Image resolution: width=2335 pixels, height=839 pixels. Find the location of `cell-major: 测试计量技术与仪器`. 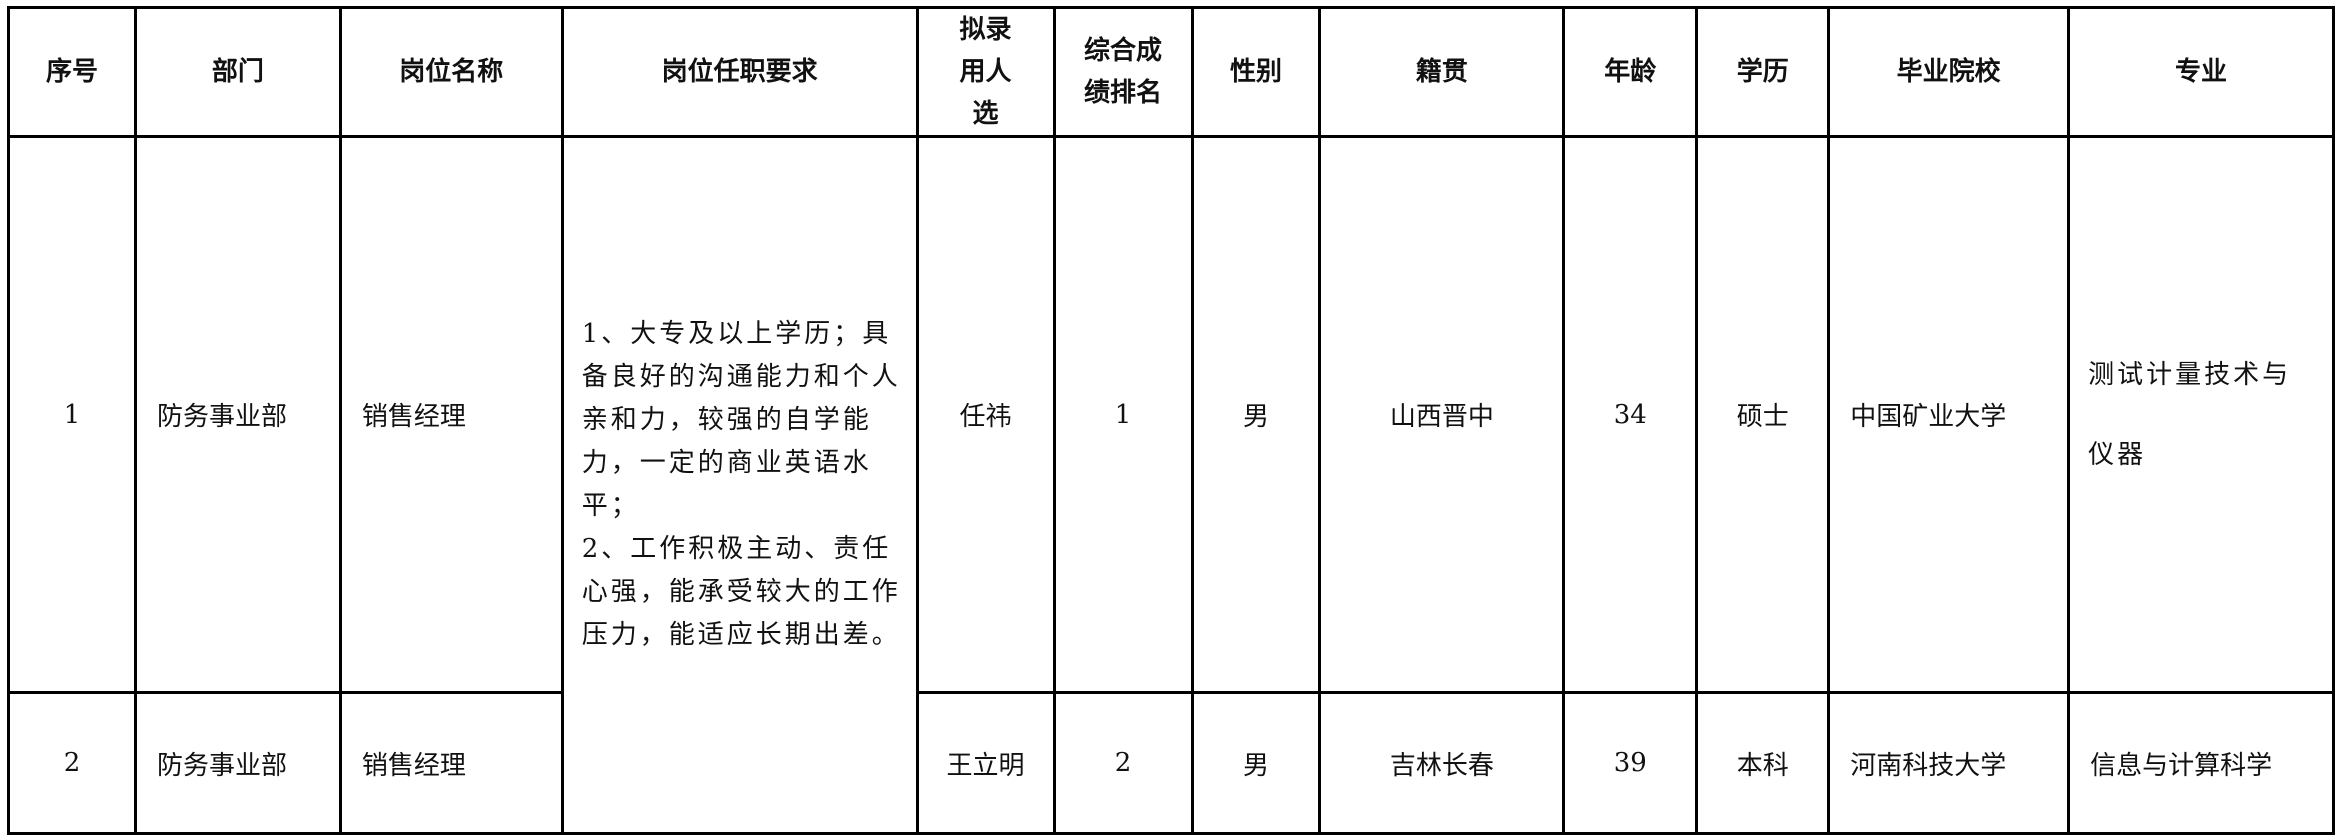

cell-major: 测试计量技术与仪器 is located at coordinates (2201, 414).